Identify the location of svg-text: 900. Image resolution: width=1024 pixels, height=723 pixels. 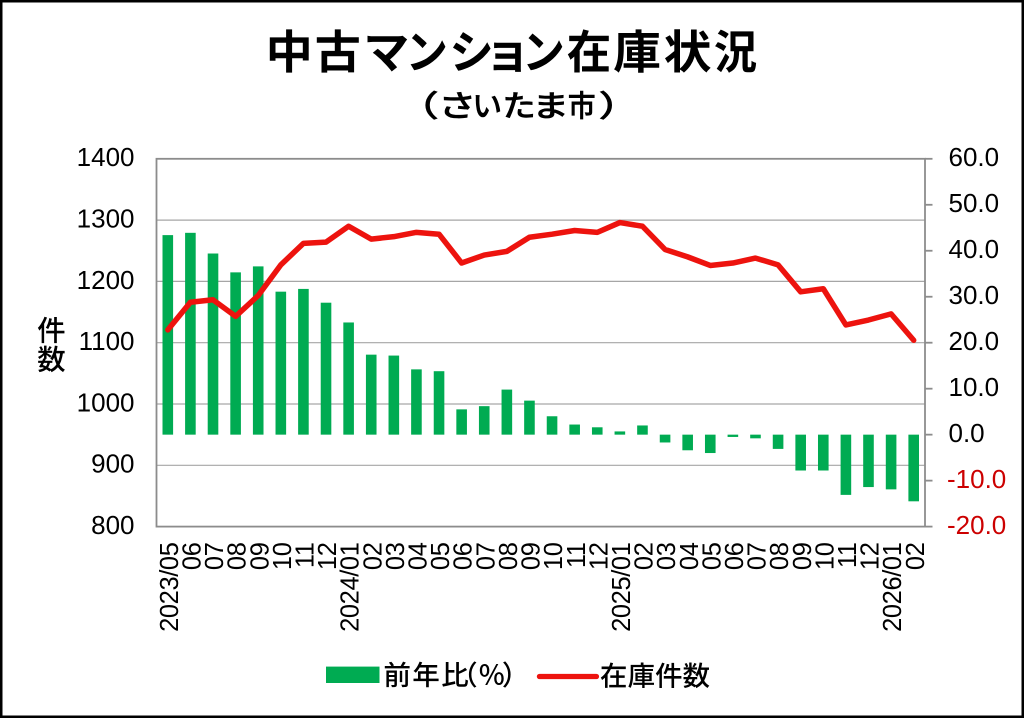
(112, 464).